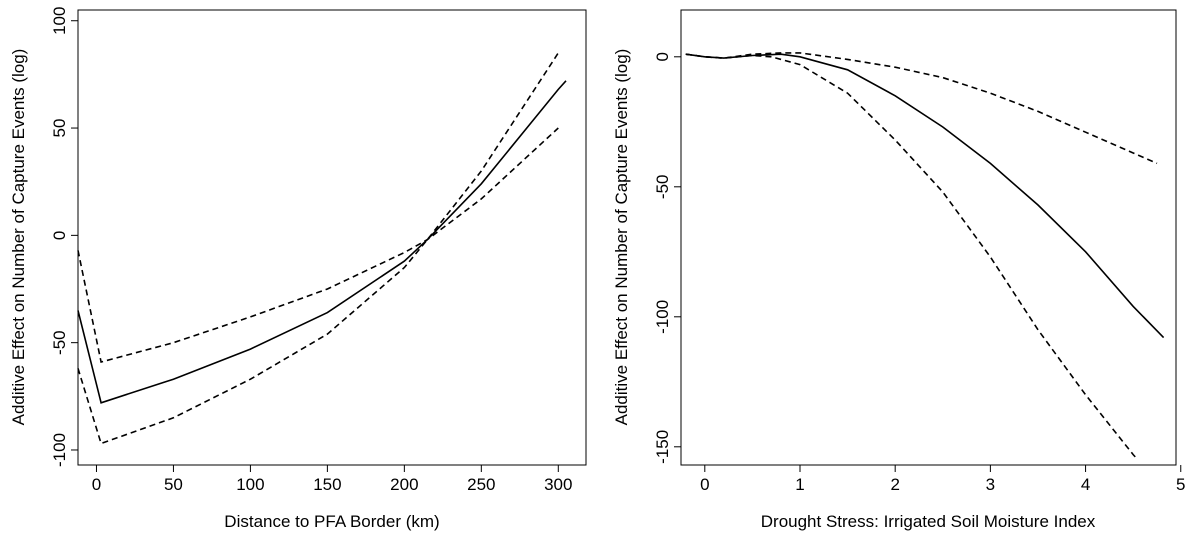 The image size is (1185, 537). Describe the element at coordinates (942, 479) in the screenshot. I see `right-x-axis: 0 1 2 3 4 5` at that location.